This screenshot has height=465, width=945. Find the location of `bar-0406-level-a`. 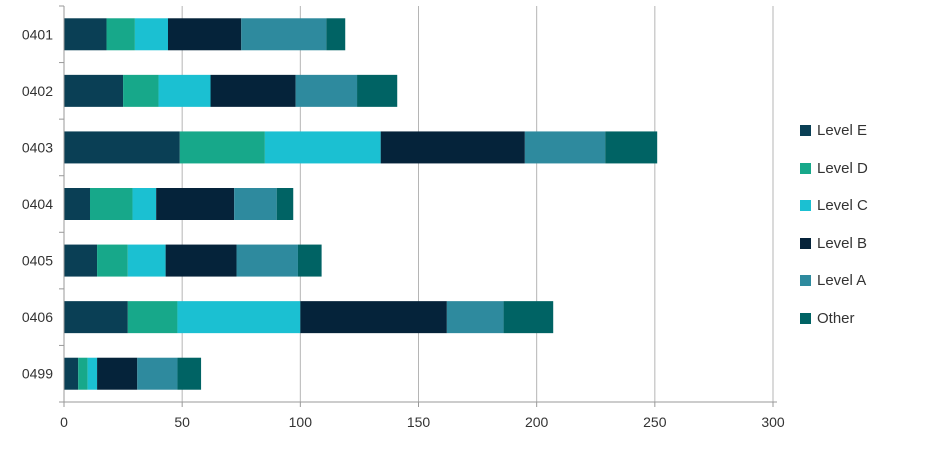

bar-0406-level-a is located at coordinates (475, 317).